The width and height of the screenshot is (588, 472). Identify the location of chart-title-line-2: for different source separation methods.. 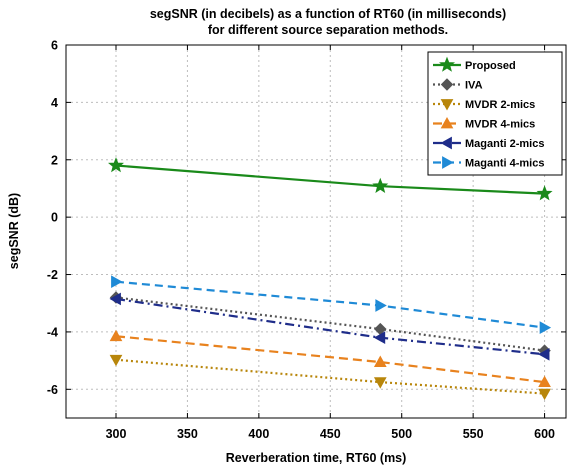
(328, 30).